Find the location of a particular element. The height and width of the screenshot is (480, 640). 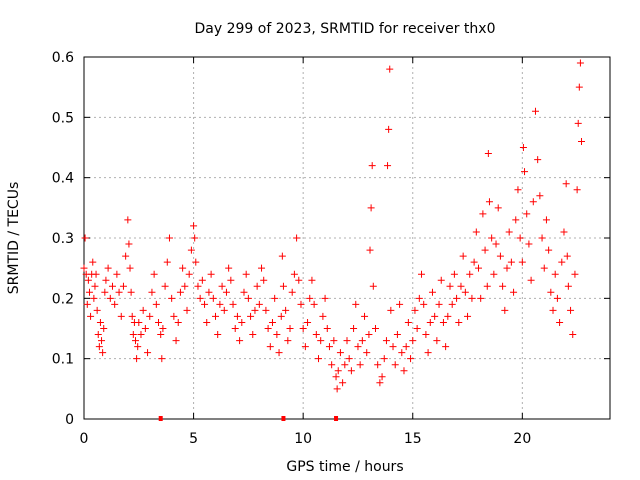

y-tick-label: 0.2 is located at coordinates (63, 299).